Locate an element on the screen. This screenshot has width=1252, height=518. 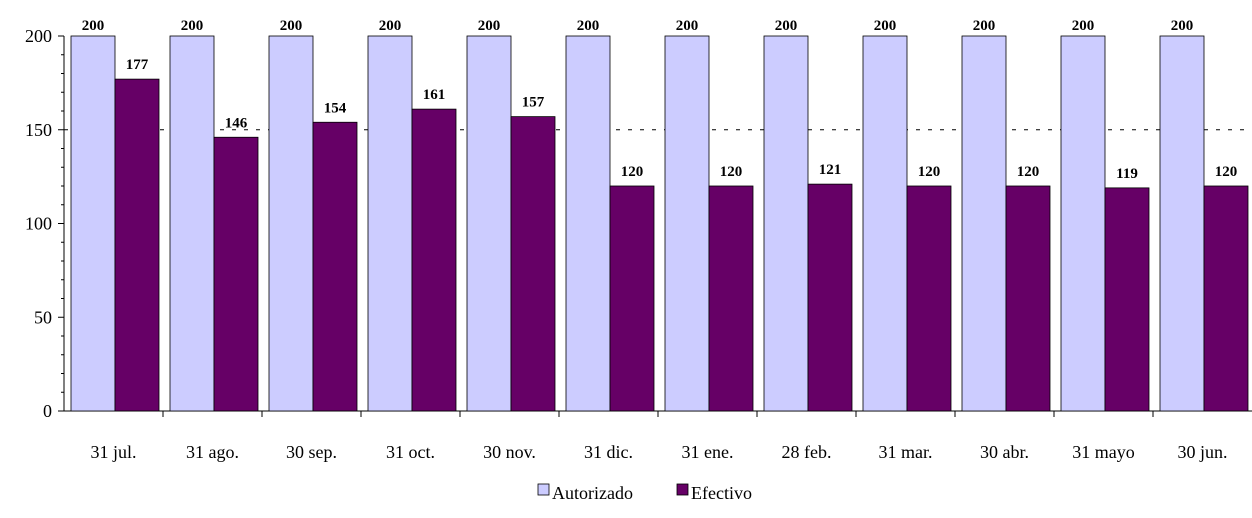
y-tick-label: 50 is located at coordinates (43, 317).